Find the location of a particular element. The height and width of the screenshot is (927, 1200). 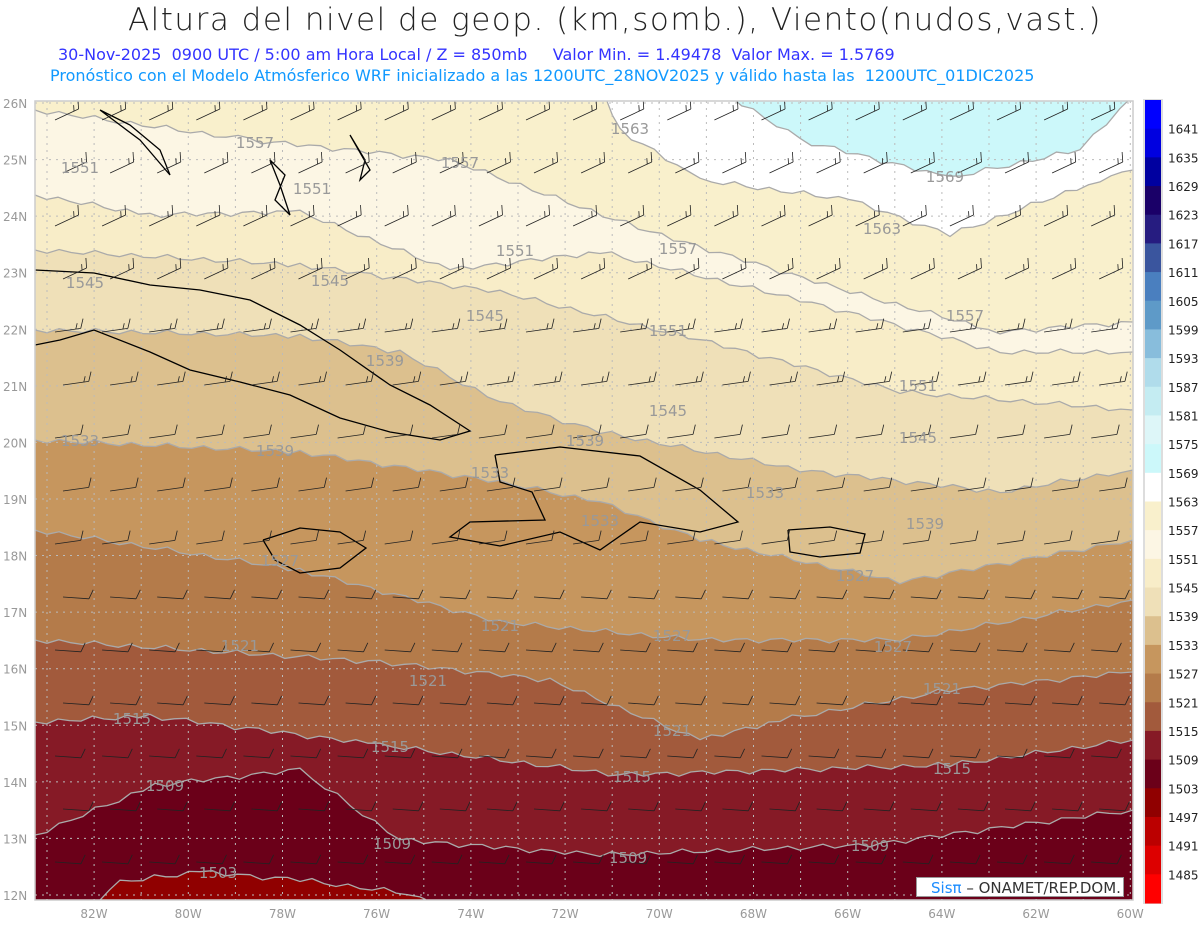

colorbar-label: 1545 is located at coordinates (1183, 589).